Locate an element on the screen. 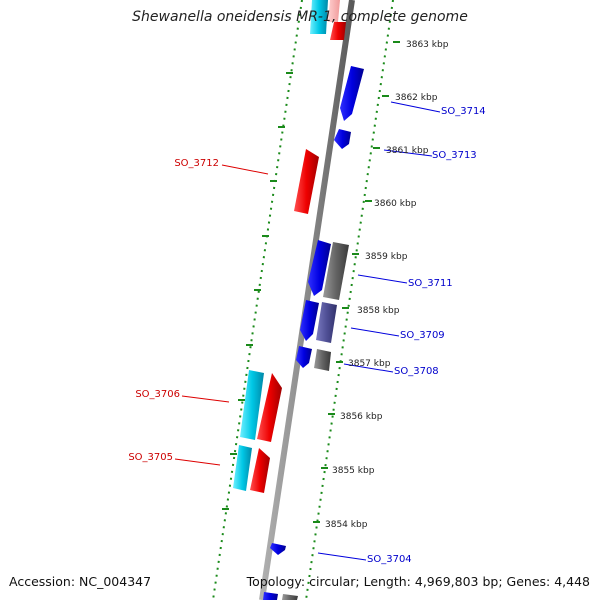  forward-leader-lines is located at coordinates (221, 315).